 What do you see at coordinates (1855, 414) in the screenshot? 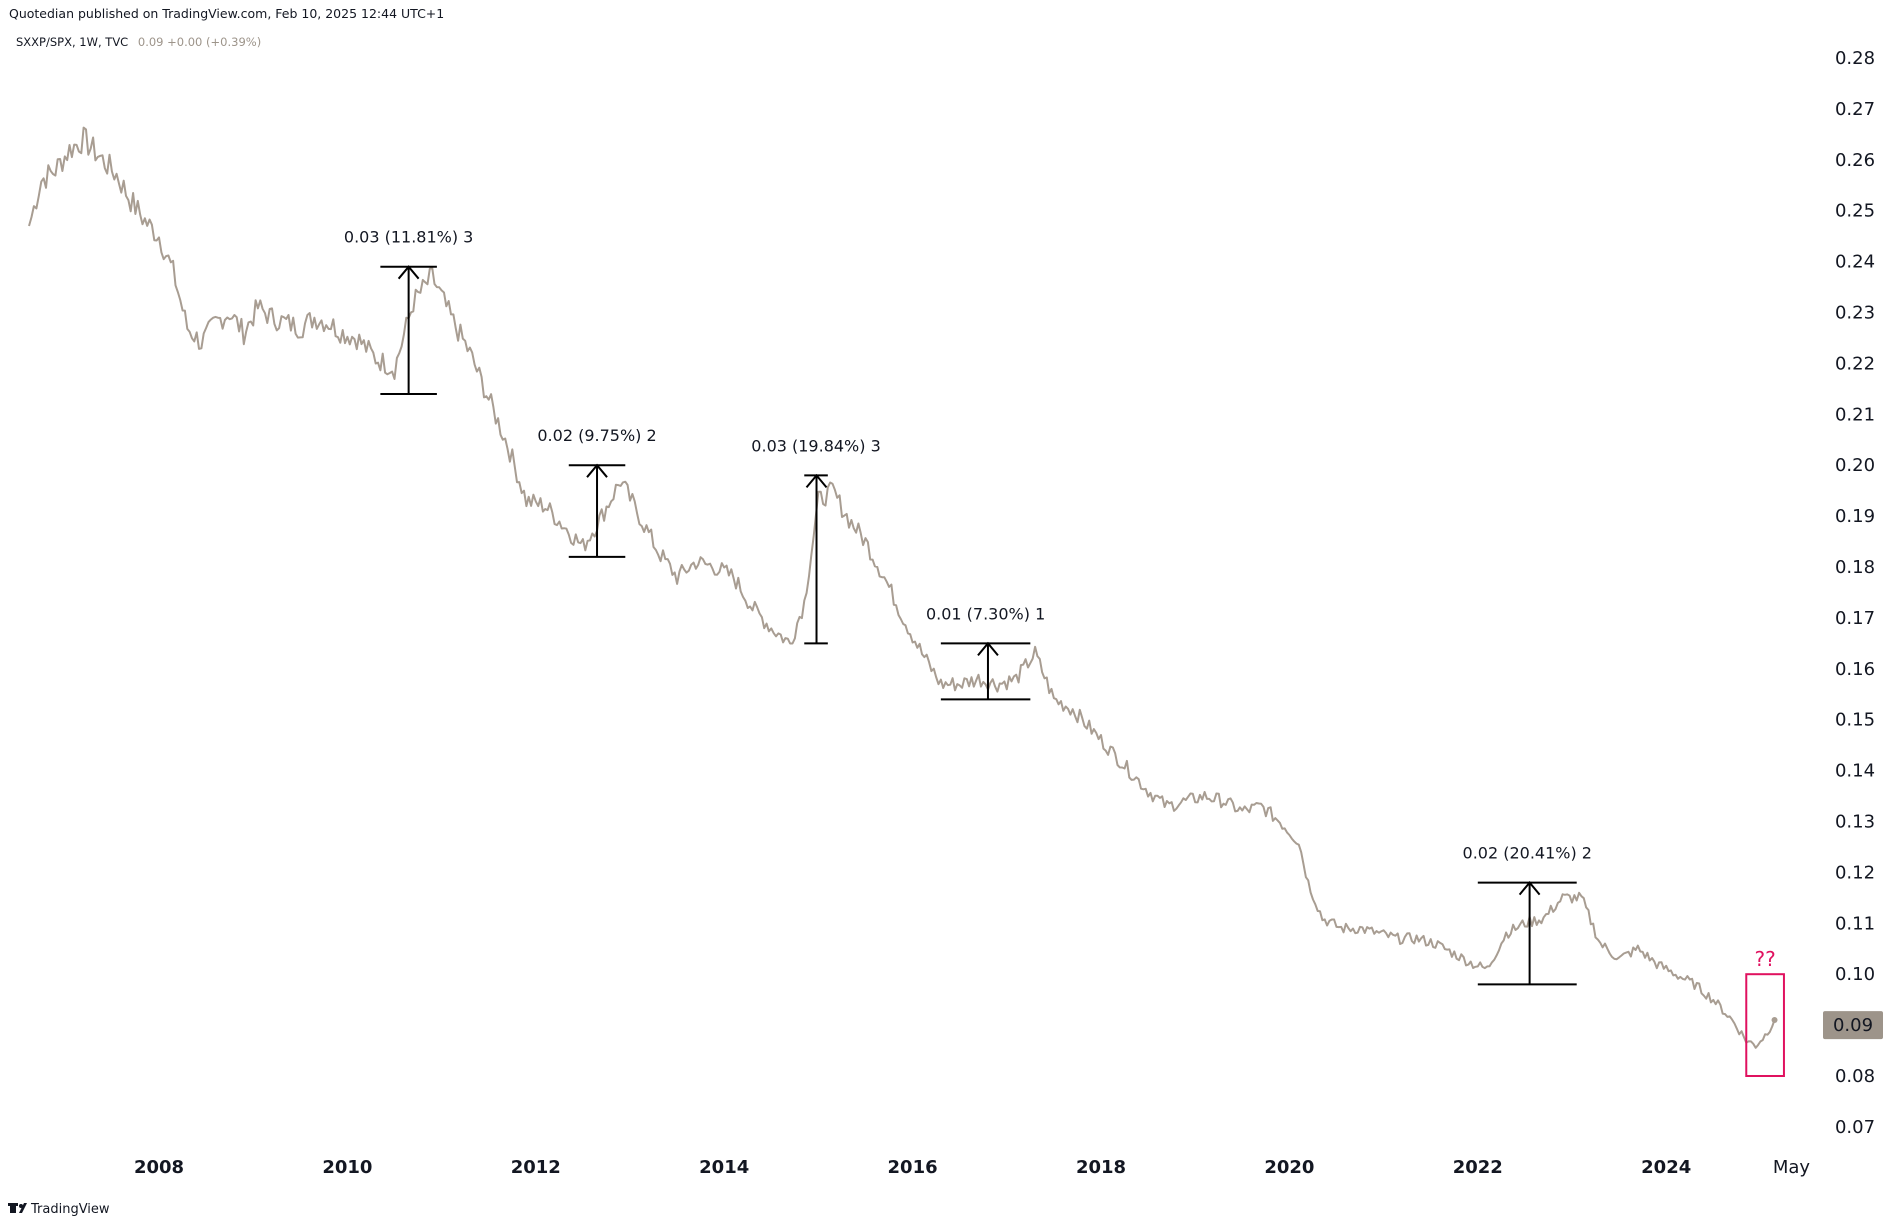
I see `y-tick-label: 0.21` at bounding box center [1855, 414].